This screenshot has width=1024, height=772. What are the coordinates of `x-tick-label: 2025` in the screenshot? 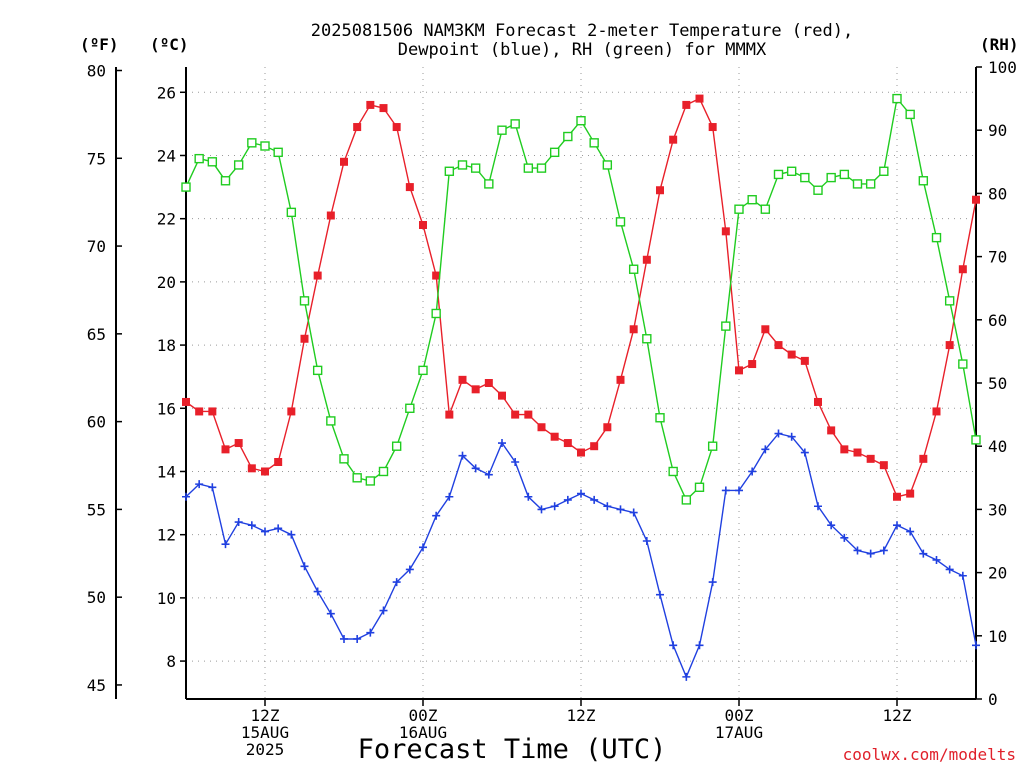 It's located at (265, 749).